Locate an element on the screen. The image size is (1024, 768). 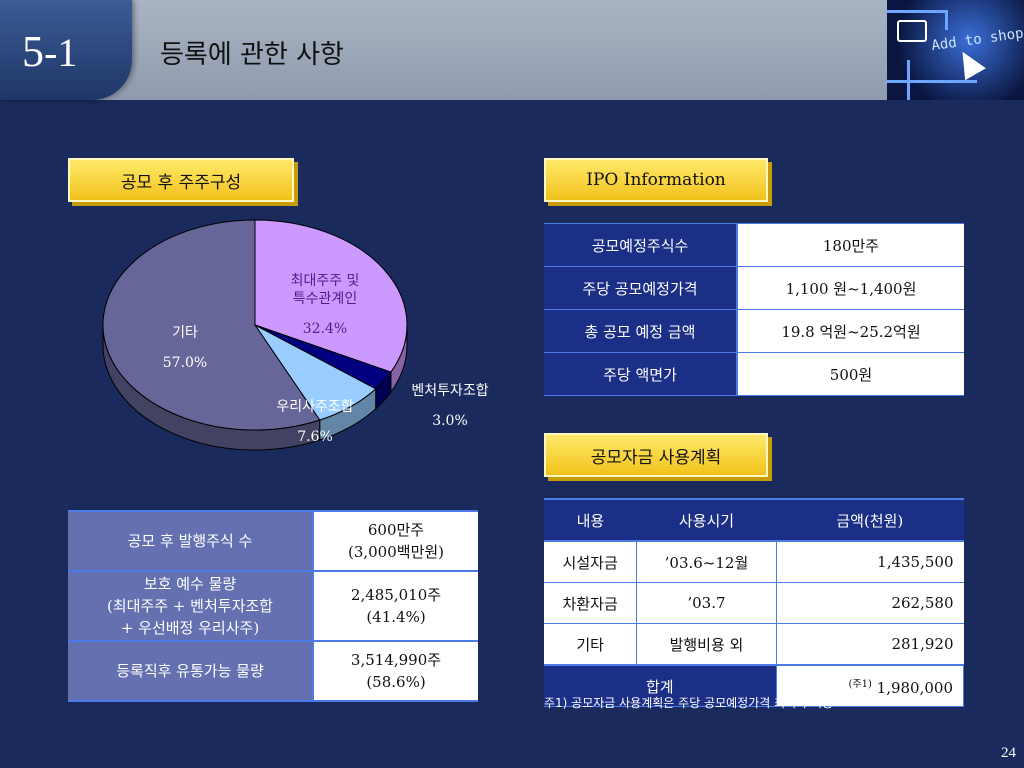
shares-value: 3,514,990주 (58.6%) is located at coordinates (395, 671).